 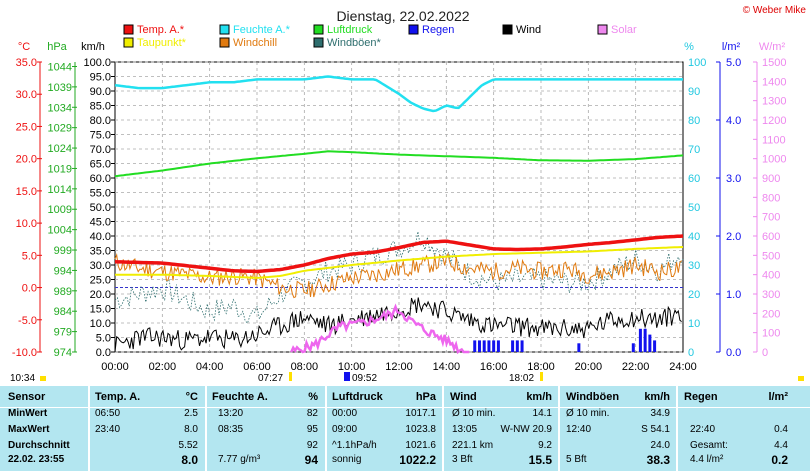 What do you see at coordinates (407, 378) in the screenshot?
I see `sun-bar: 10:34 07:27 09:52 18:02` at bounding box center [407, 378].